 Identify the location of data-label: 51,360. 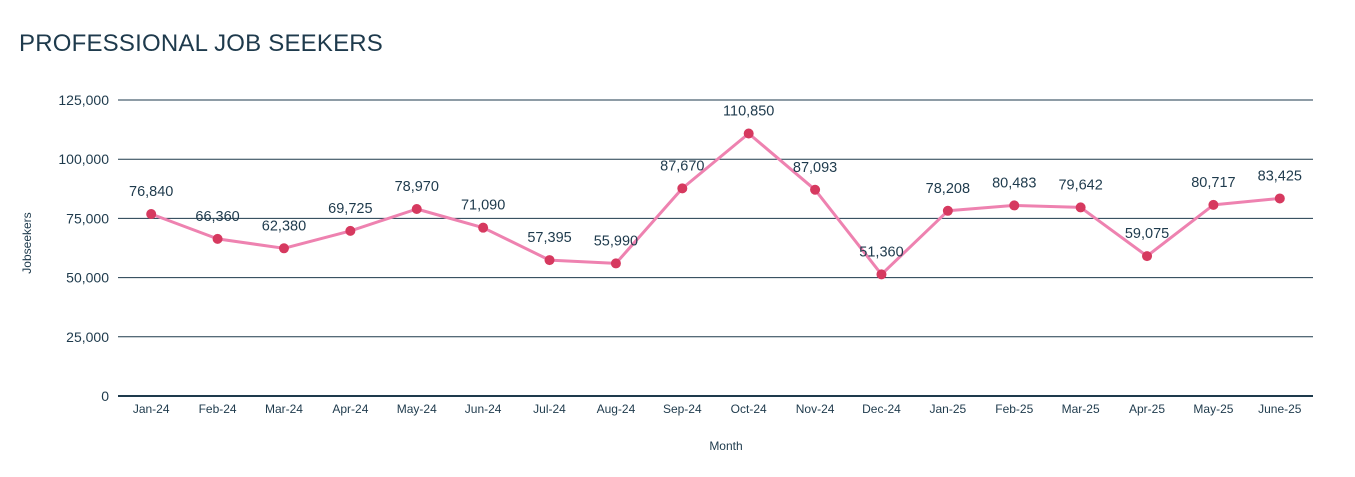
(881, 252).